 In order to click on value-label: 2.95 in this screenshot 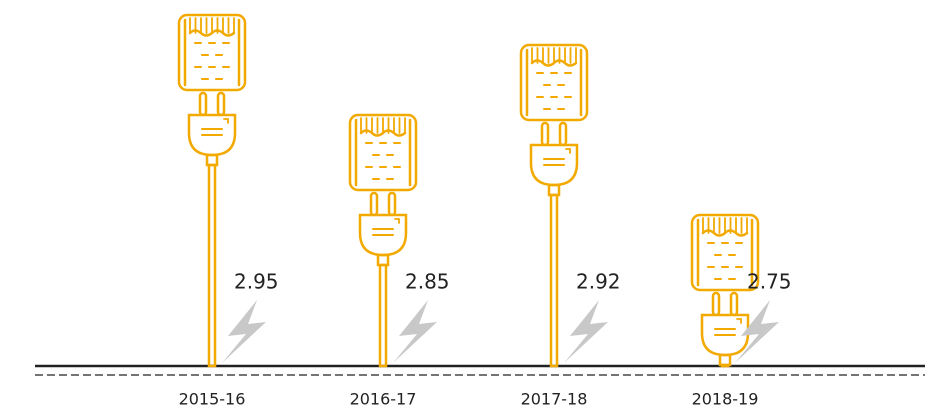, I will do `click(256, 282)`.